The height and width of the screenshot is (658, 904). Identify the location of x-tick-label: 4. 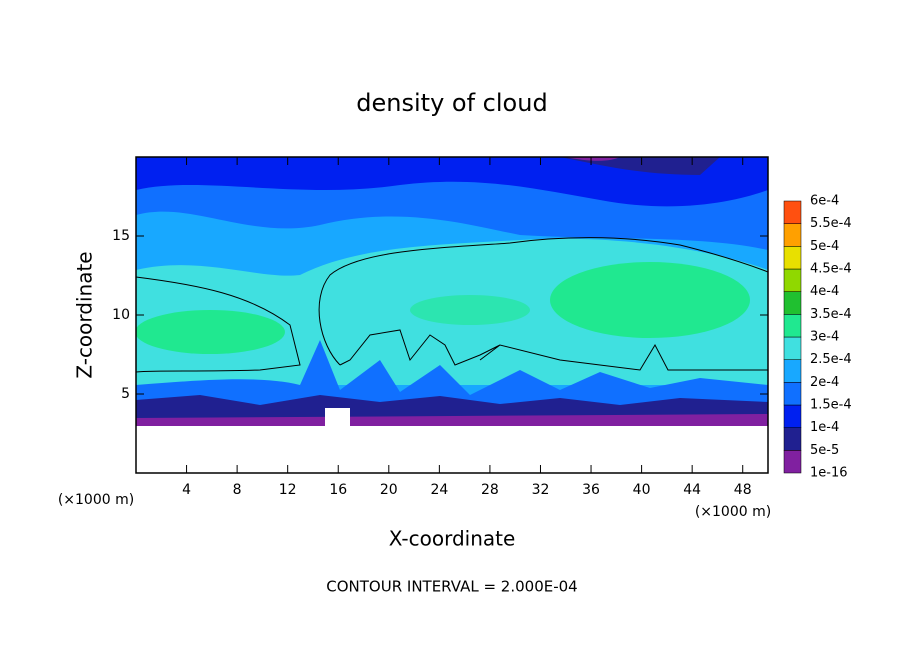
(186, 490).